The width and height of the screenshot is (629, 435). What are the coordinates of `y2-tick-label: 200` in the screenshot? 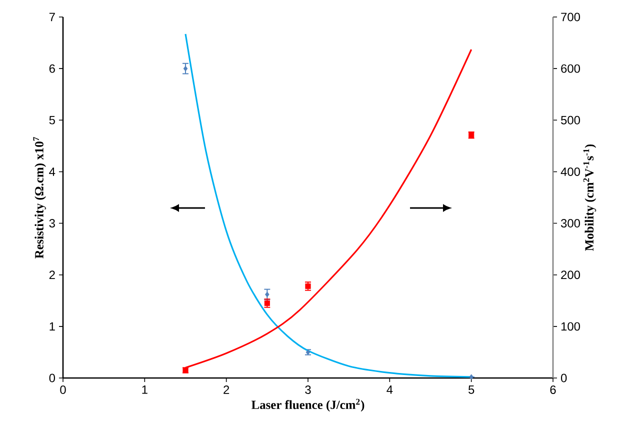 It's located at (570, 275).